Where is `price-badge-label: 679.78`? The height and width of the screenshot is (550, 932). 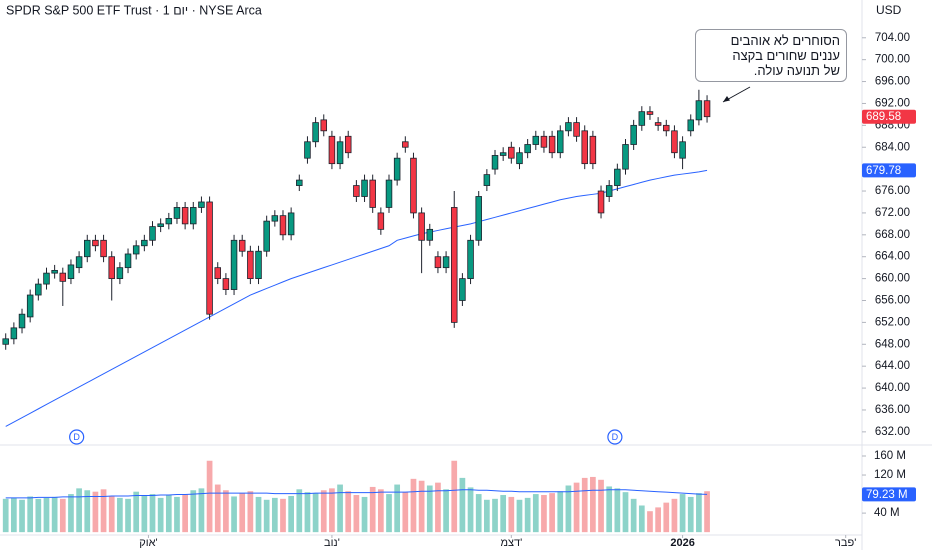
price-badge-label: 679.78 is located at coordinates (883, 171).